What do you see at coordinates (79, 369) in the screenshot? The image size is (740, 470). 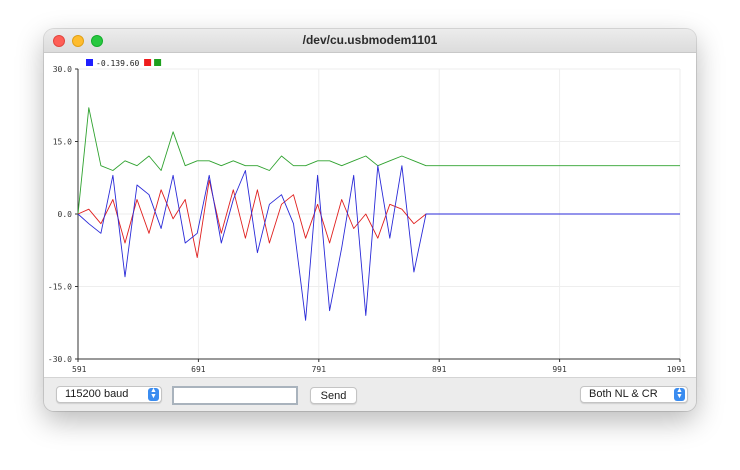 I see `x-axis-tick-label: 591` at bounding box center [79, 369].